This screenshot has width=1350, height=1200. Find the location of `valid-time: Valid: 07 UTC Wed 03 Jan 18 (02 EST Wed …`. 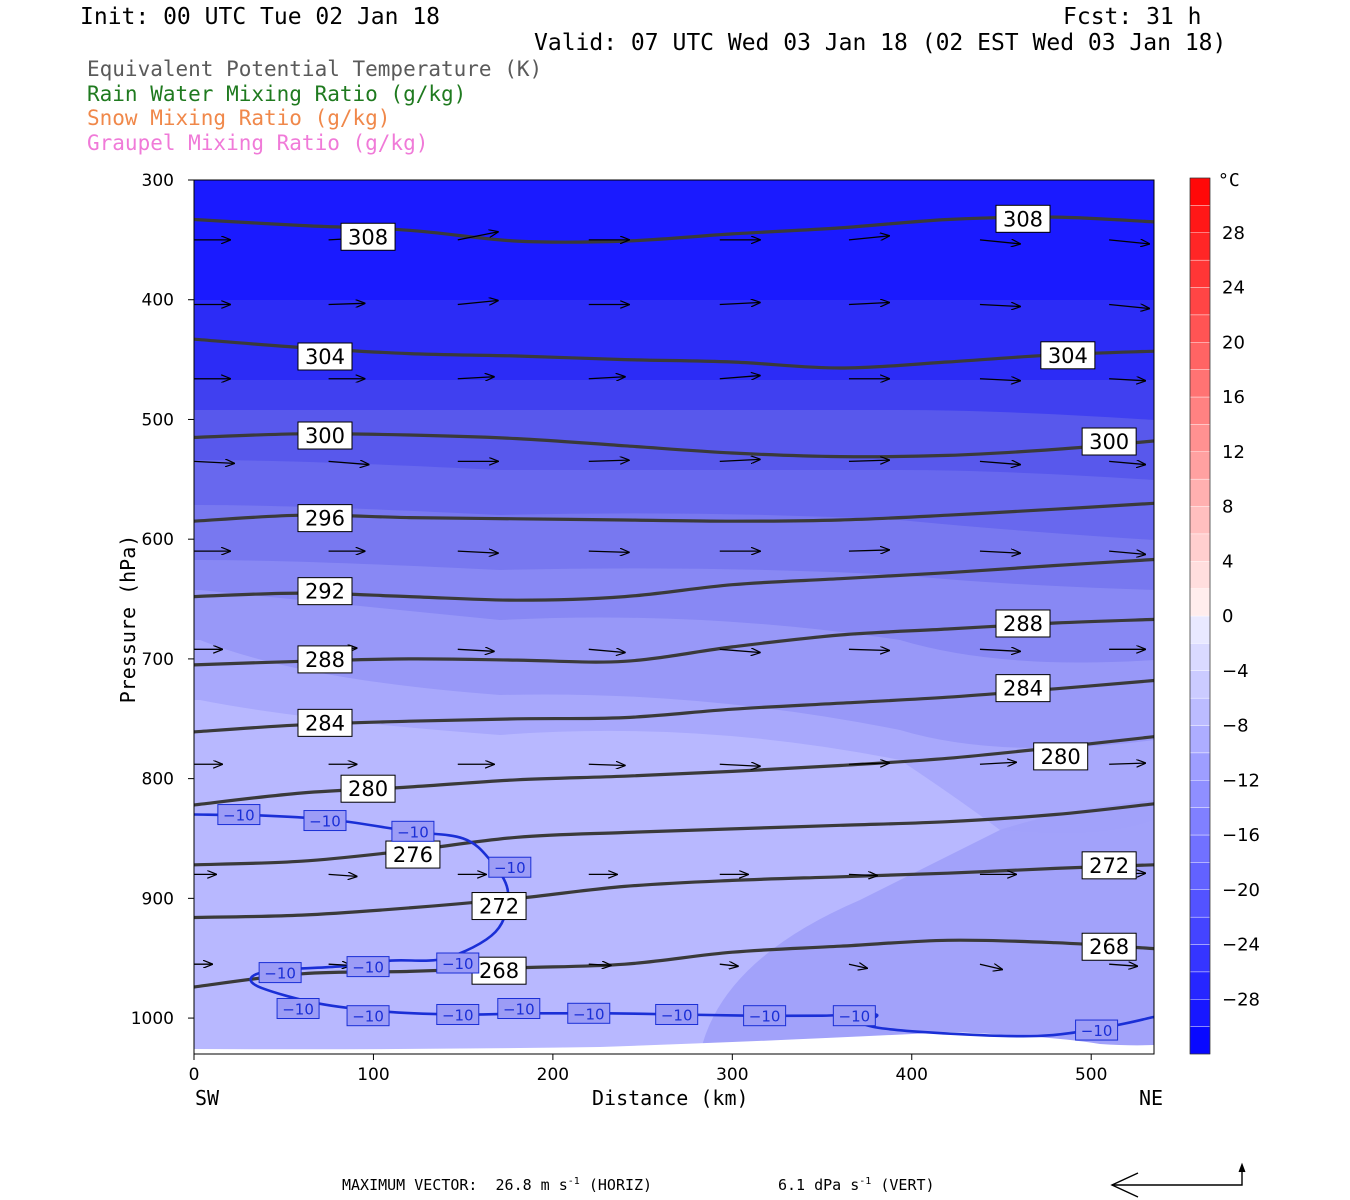

valid-time: Valid: 07 UTC Wed 03 Jan 18 (02 EST Wed … is located at coordinates (880, 43).